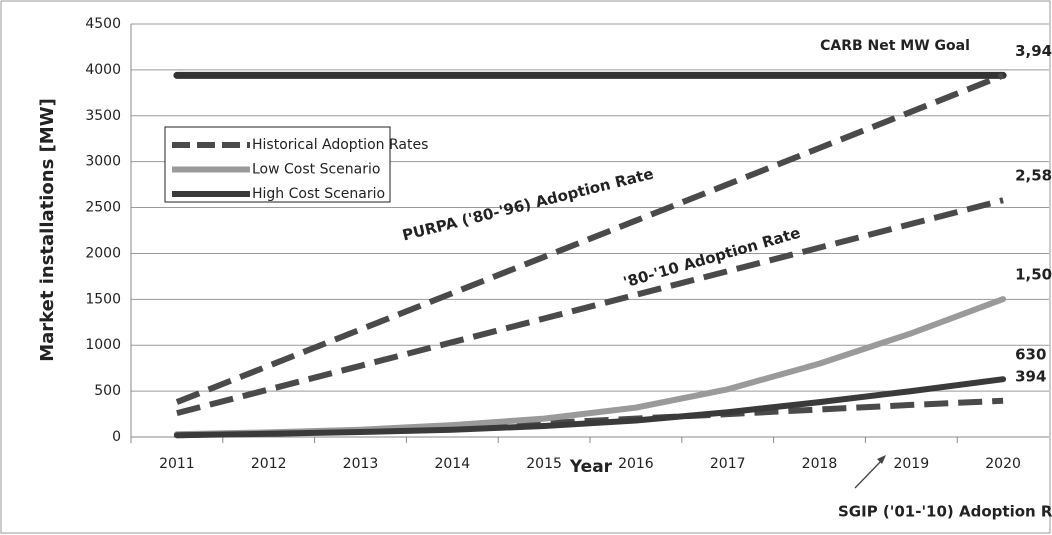 The height and width of the screenshot is (535, 1052). Describe the element at coordinates (1030, 376) in the screenshot. I see `data-label: 394` at that location.